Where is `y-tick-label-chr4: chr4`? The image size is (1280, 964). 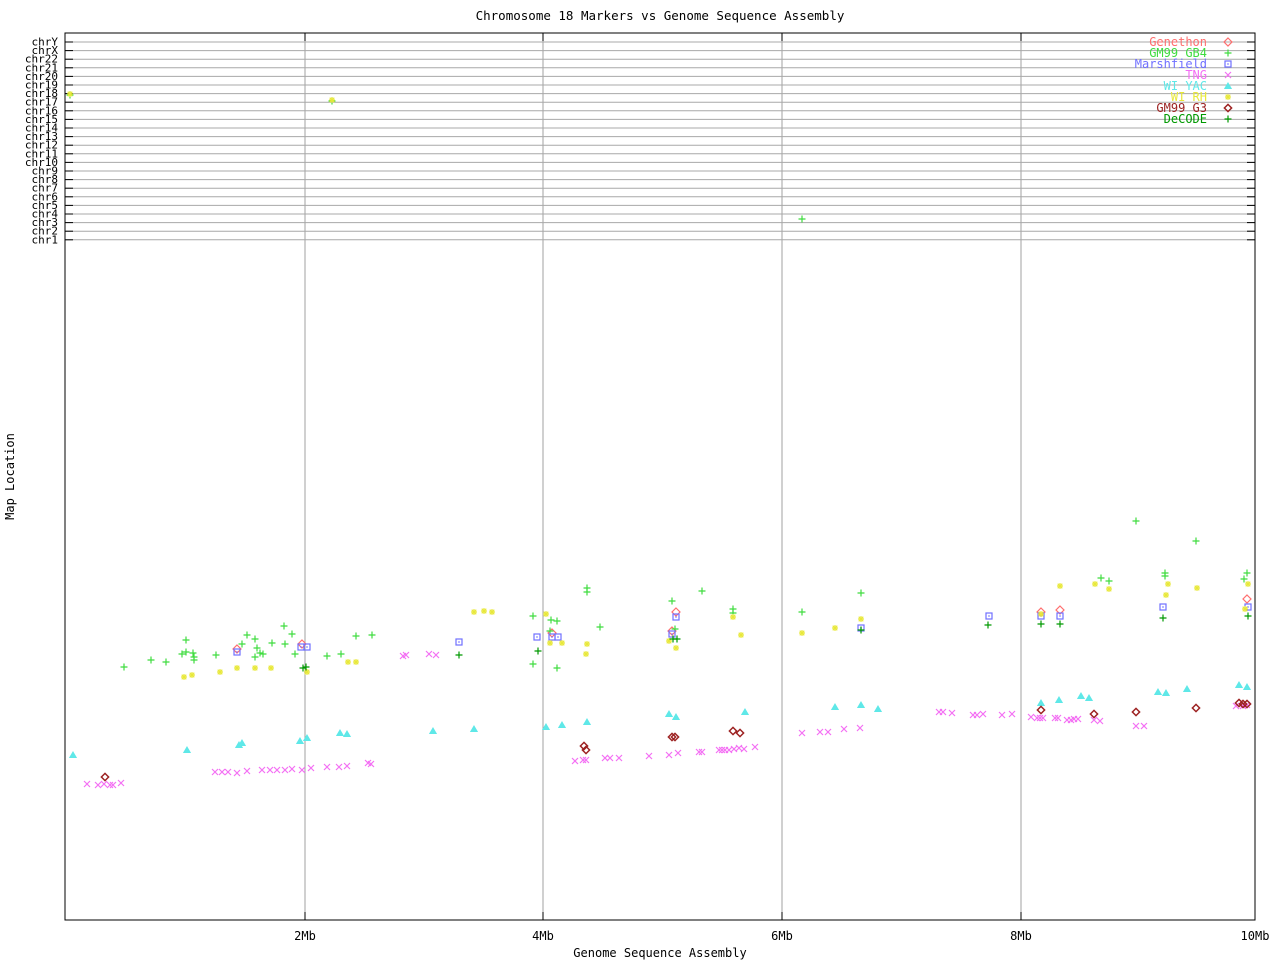 y-tick-label-chr4: chr4 is located at coordinates (45, 214).